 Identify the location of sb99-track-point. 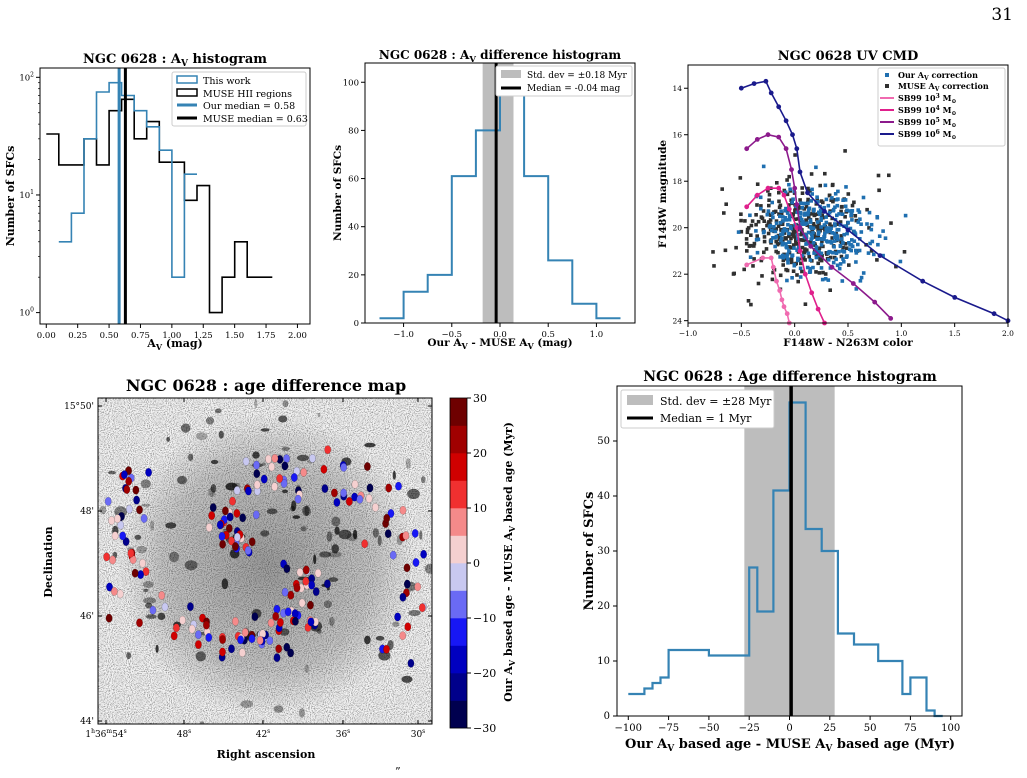
(747, 149).